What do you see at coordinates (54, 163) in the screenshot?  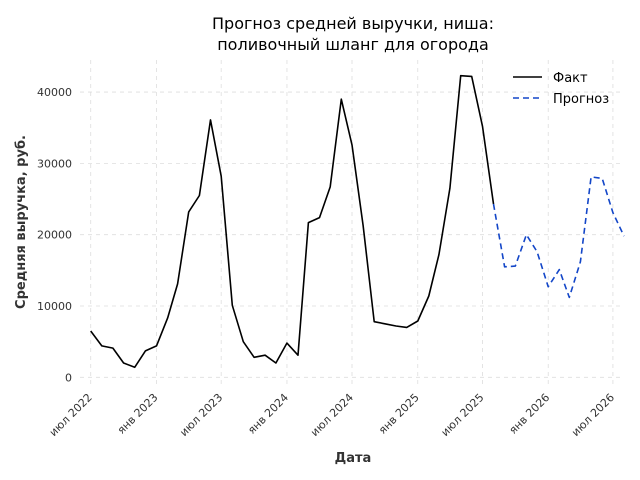 I see `y-tick-label: 30000` at bounding box center [54, 163].